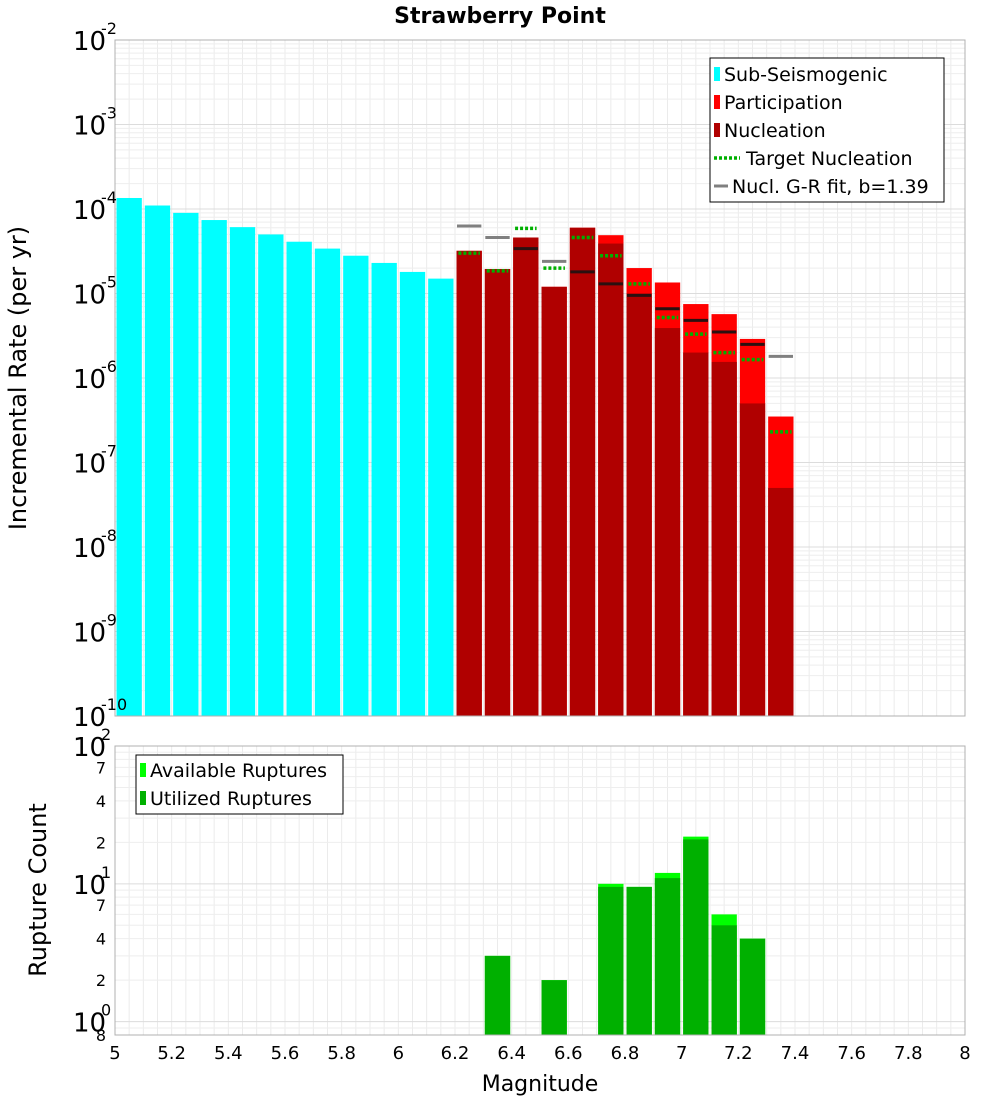 The width and height of the screenshot is (1000, 1100). I want to click on top-y-tick-label: 10⁻⁷, so click(95, 461).